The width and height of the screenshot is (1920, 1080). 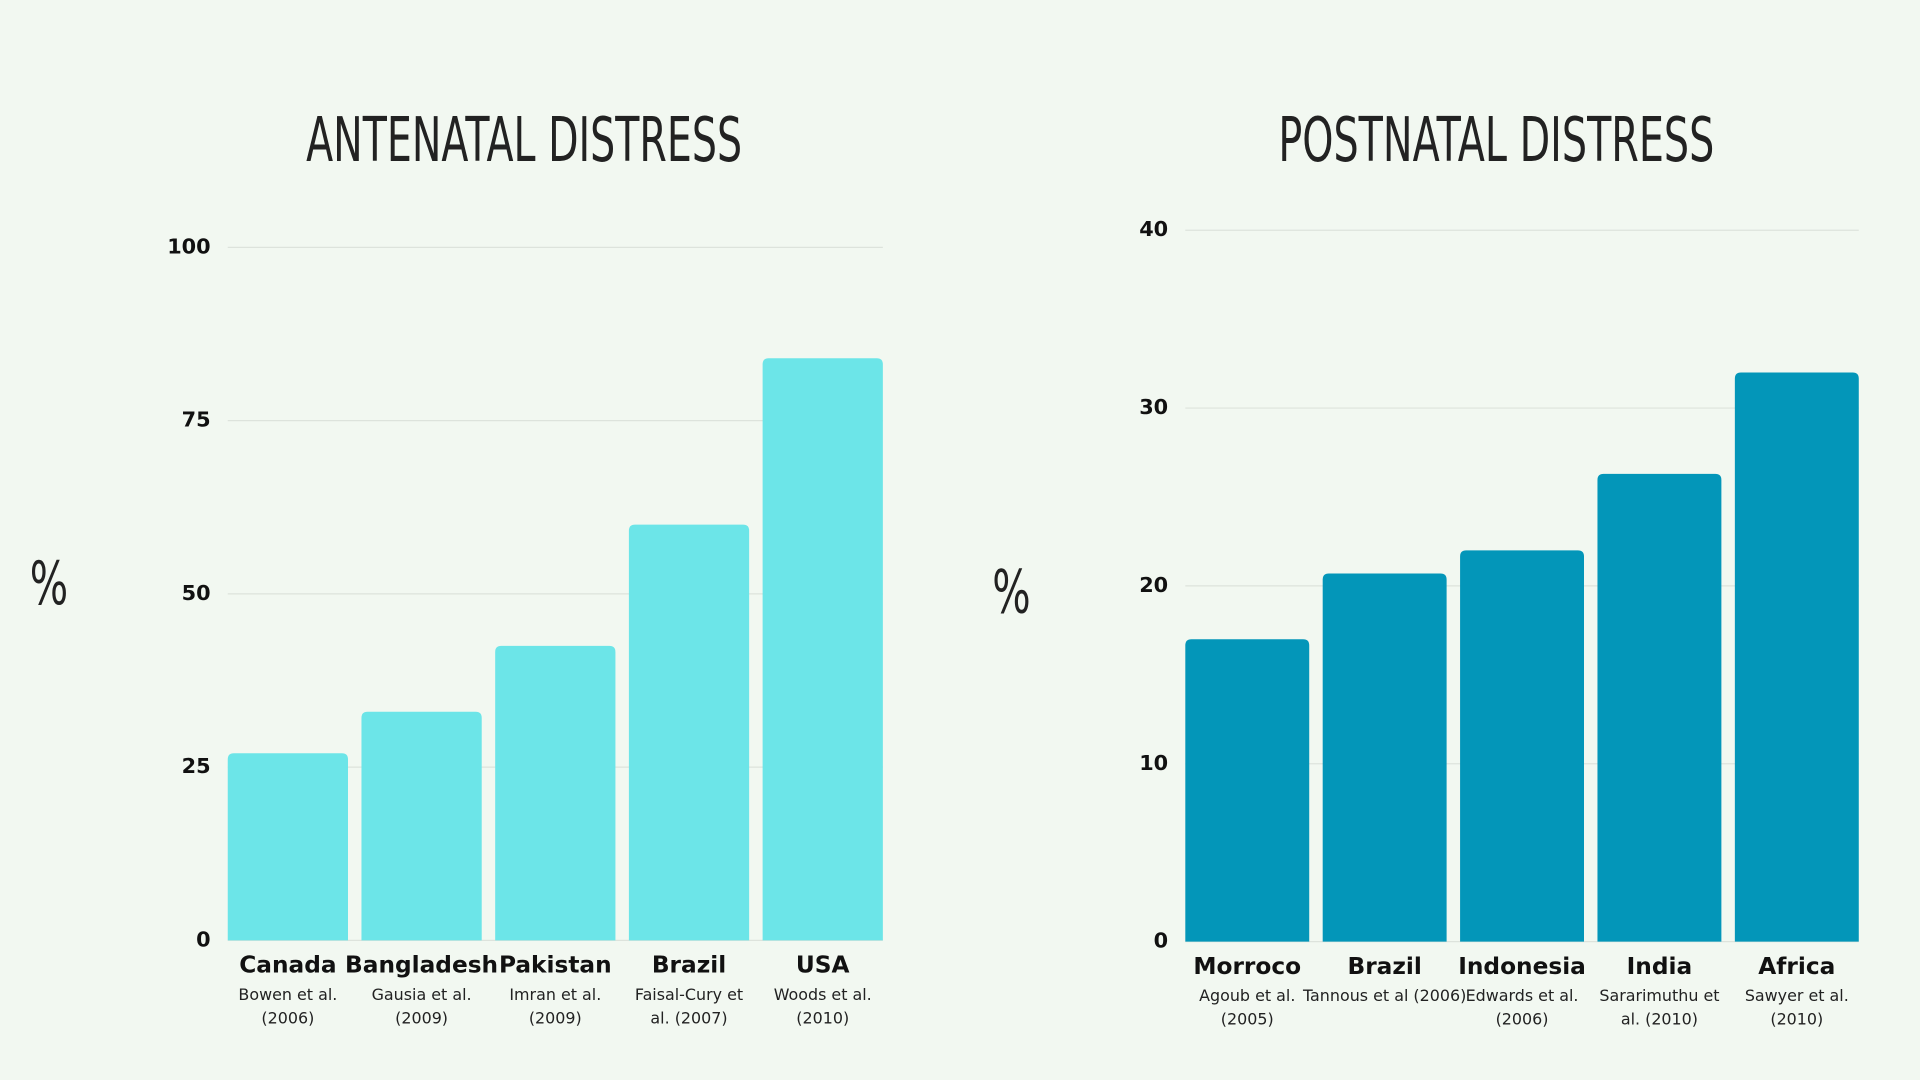 What do you see at coordinates (823, 994) in the screenshot?
I see `source-label: Woods et al.` at bounding box center [823, 994].